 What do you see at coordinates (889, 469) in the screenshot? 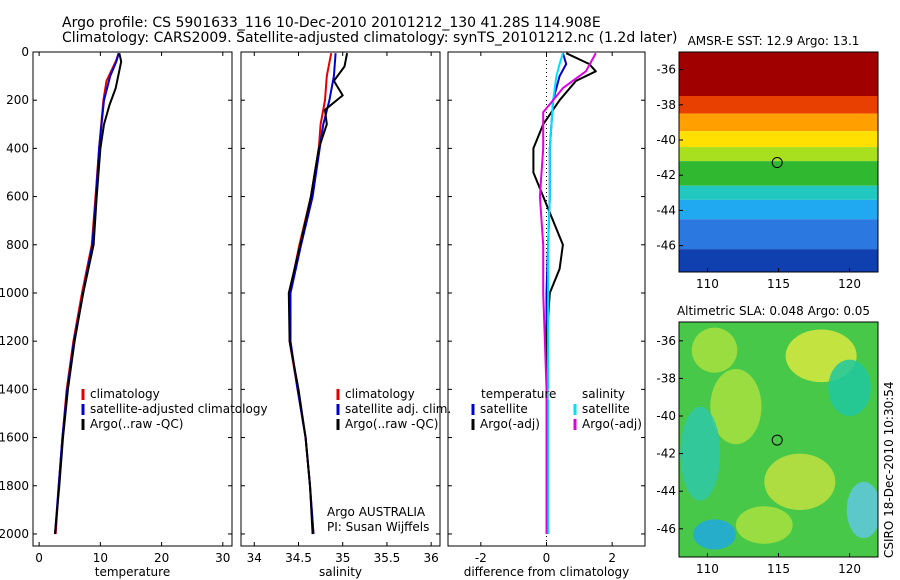
I see `csiro-credit: CSIRO 18-Dec-2010 10:30:54` at bounding box center [889, 469].